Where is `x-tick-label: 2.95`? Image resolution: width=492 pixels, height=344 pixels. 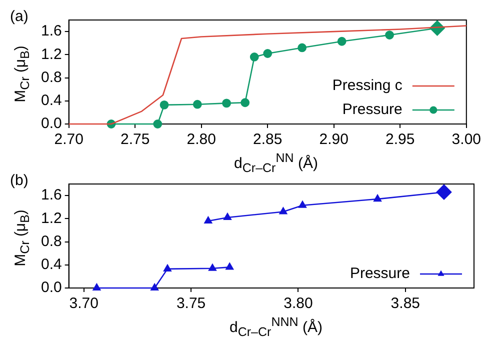
x-tick-label: 2.95 is located at coordinates (400, 139).